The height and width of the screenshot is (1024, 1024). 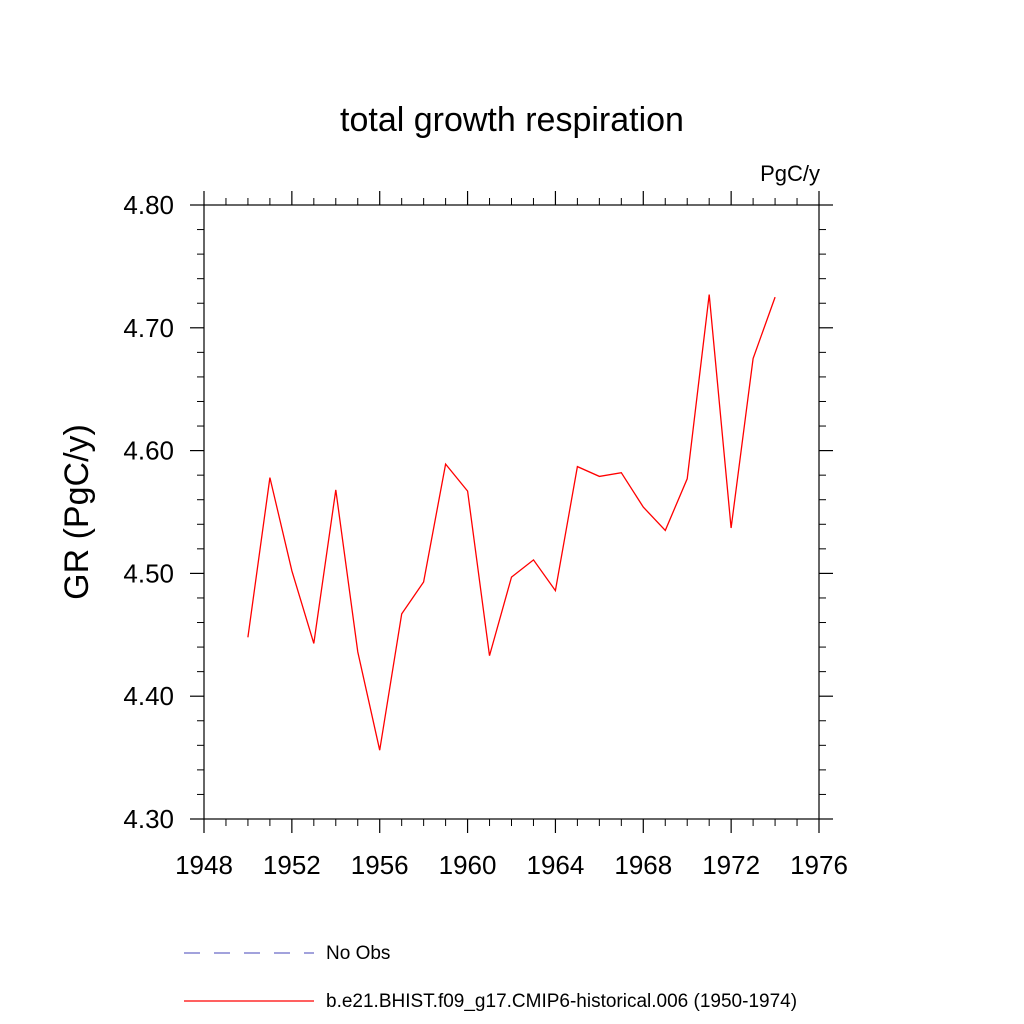 I want to click on x-tick-label: 1960, so click(x=468, y=865).